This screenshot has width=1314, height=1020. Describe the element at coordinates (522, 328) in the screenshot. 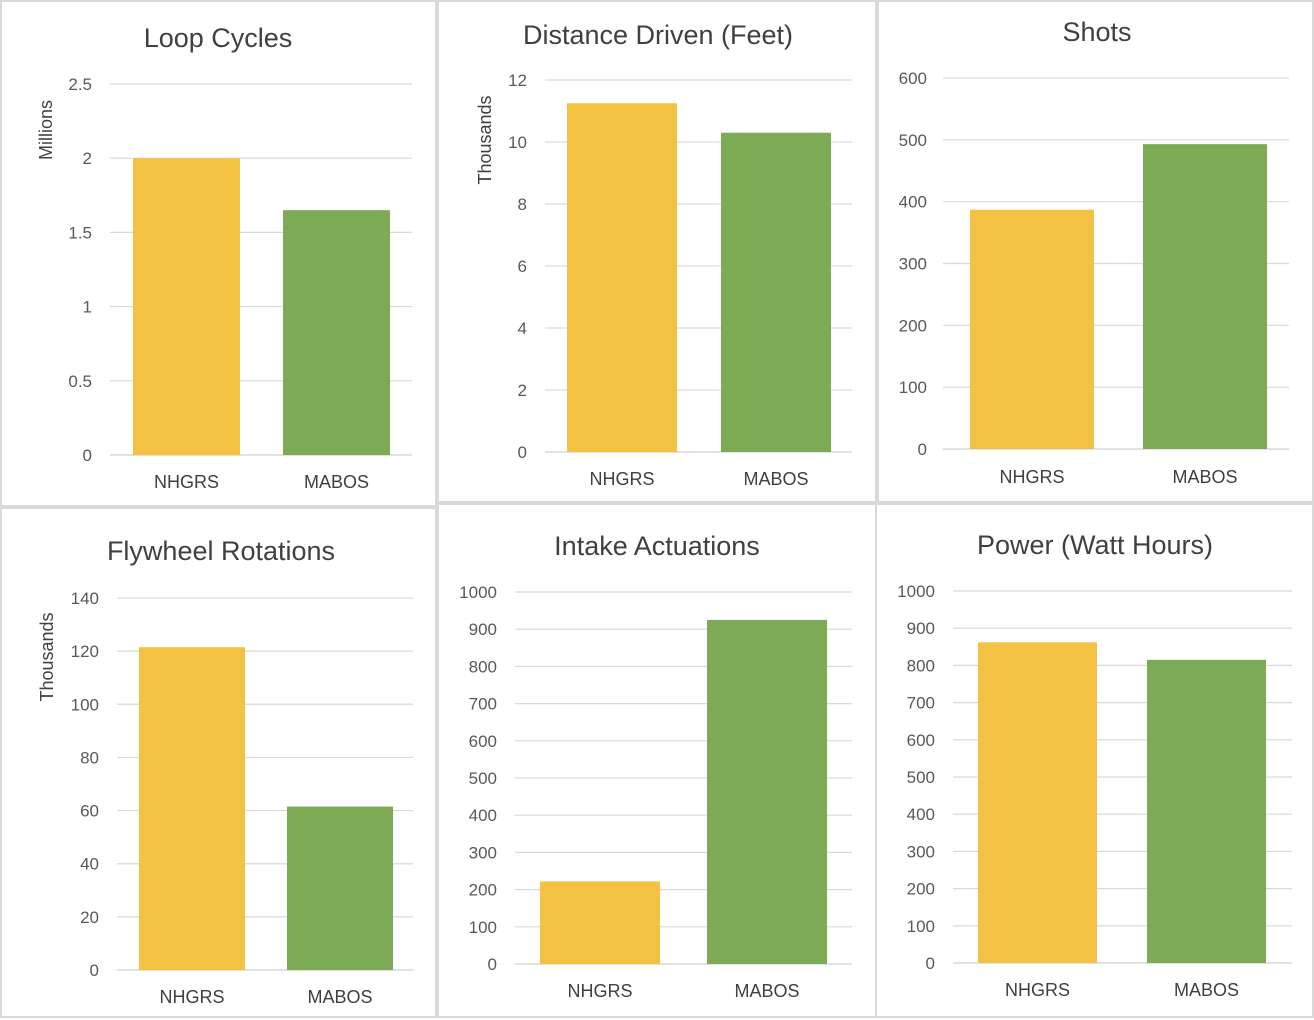

I see `y-tick-label: 4` at that location.